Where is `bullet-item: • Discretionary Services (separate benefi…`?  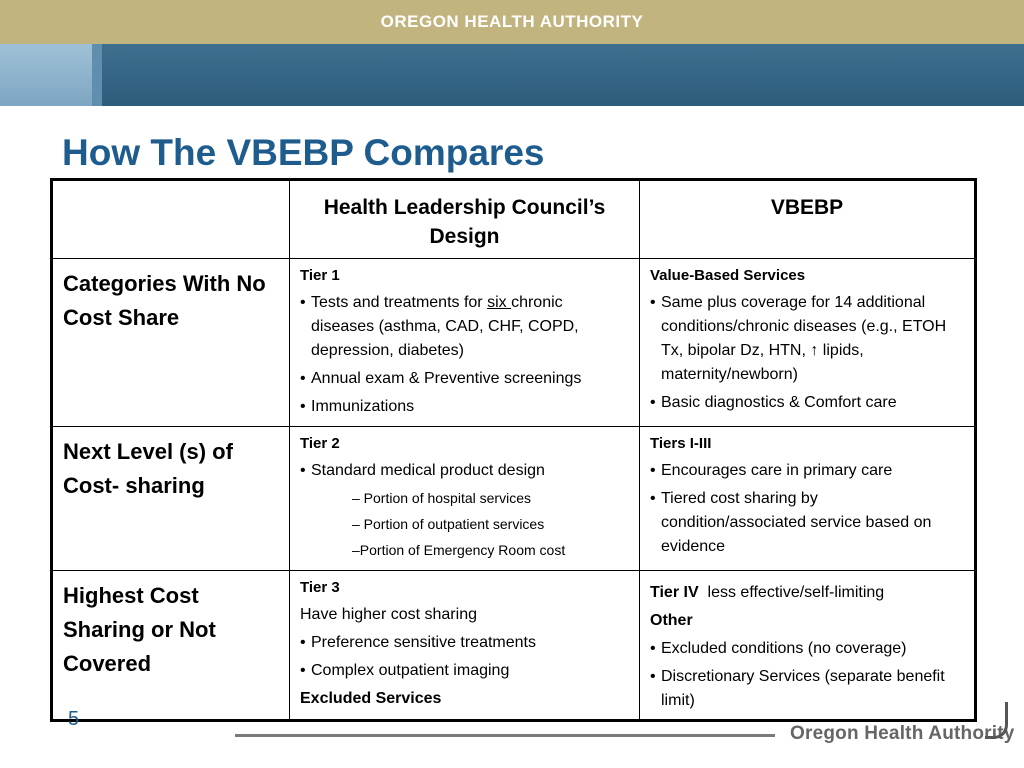 bullet-item: • Discretionary Services (separate benefi… is located at coordinates (797, 688).